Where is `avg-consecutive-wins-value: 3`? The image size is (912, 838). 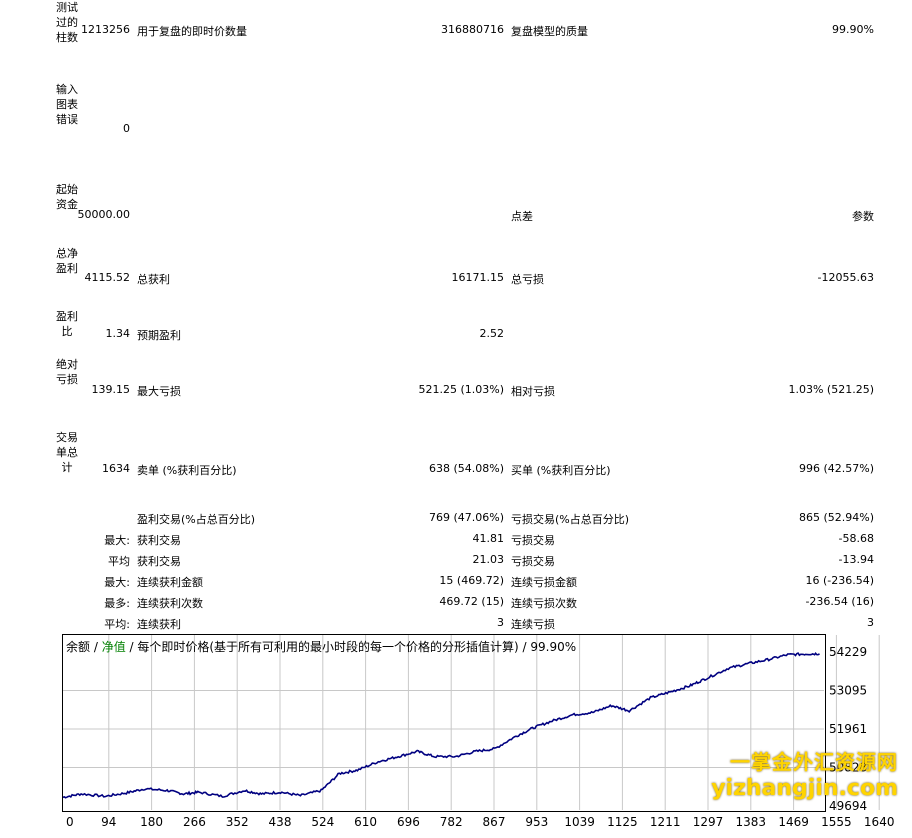
avg-consecutive-wins-value: 3 is located at coordinates (500, 622).